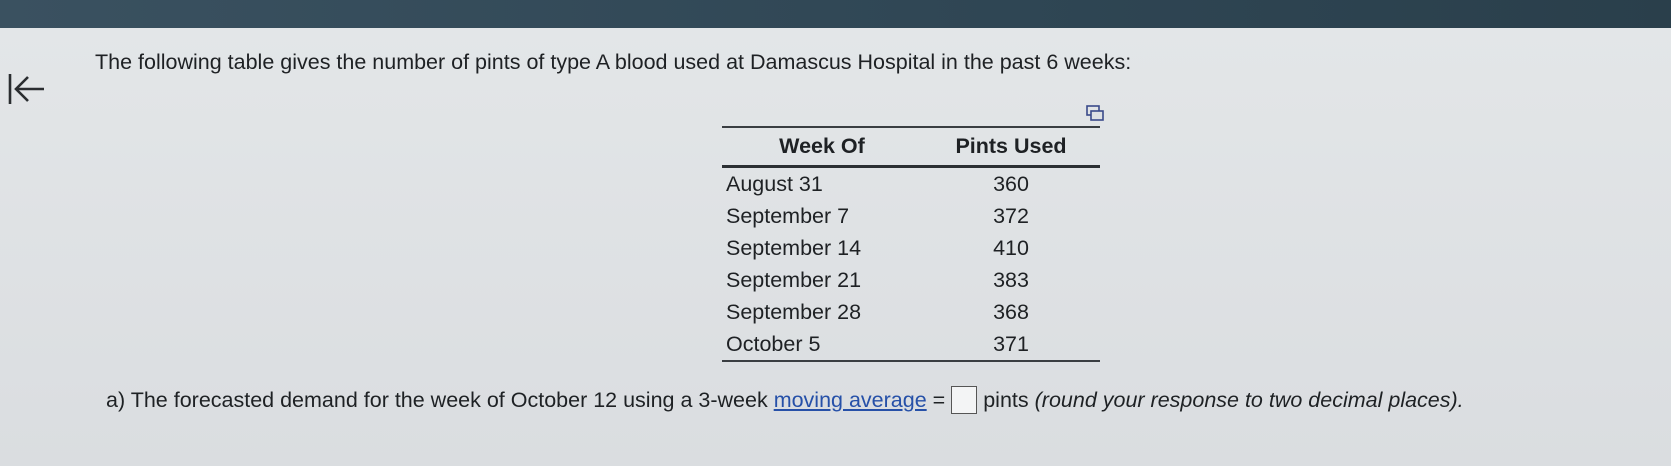 The width and height of the screenshot is (1671, 466). I want to click on table-row: September 28 368, so click(911, 312).